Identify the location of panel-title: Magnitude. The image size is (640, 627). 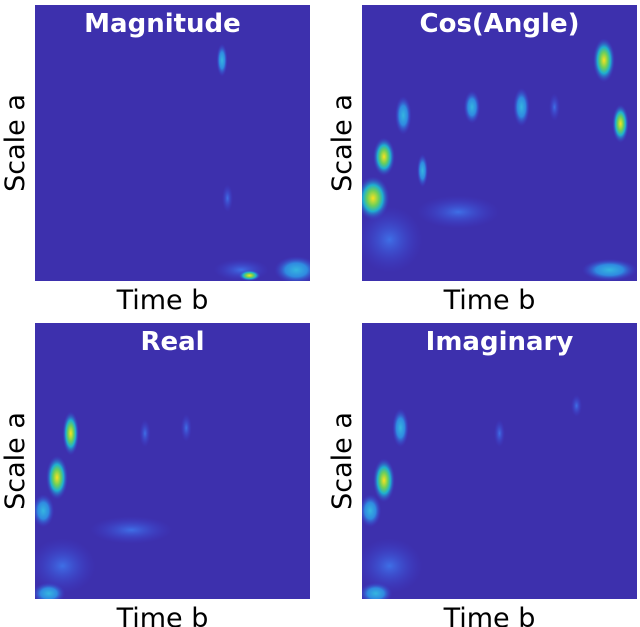
(162, 24).